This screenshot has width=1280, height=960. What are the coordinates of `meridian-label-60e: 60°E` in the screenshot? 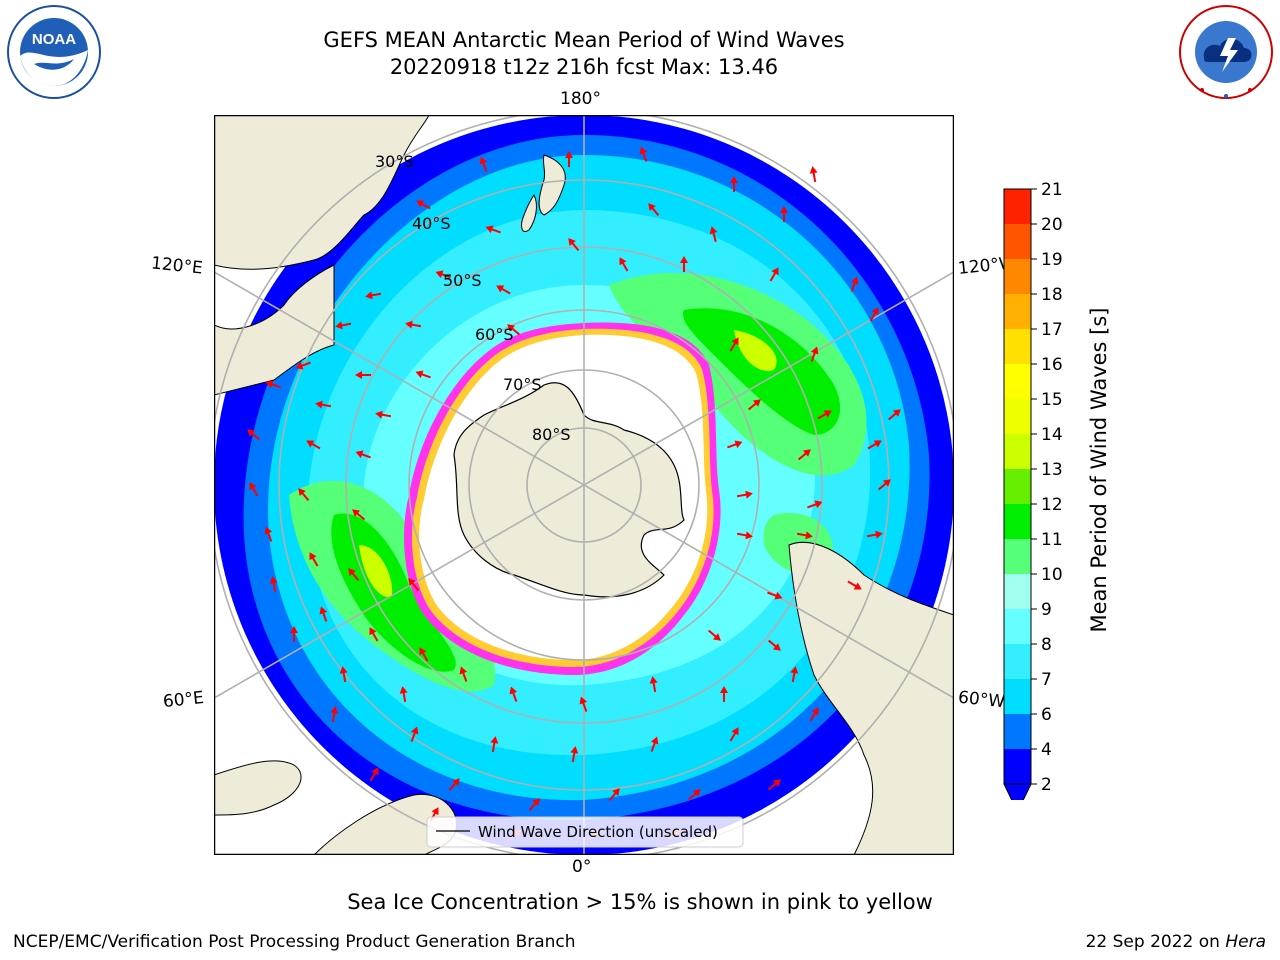 It's located at (183, 700).